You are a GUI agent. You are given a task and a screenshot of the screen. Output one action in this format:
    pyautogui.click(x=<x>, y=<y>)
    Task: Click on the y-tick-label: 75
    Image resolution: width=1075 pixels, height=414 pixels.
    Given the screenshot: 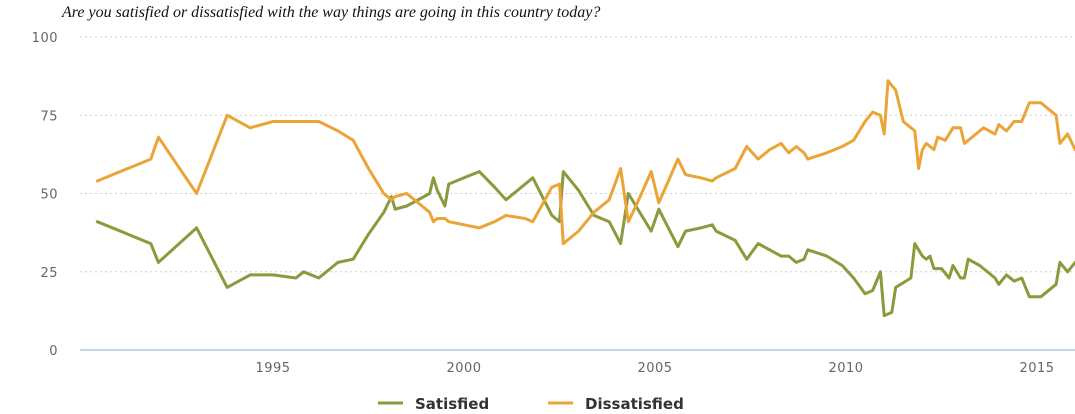 What is the action you would take?
    pyautogui.click(x=49, y=116)
    